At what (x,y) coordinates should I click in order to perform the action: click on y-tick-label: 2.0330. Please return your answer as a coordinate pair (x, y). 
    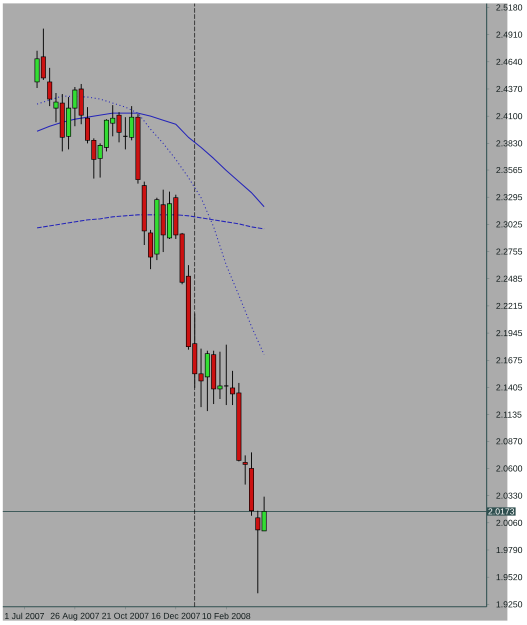
    Looking at the image, I should click on (509, 495).